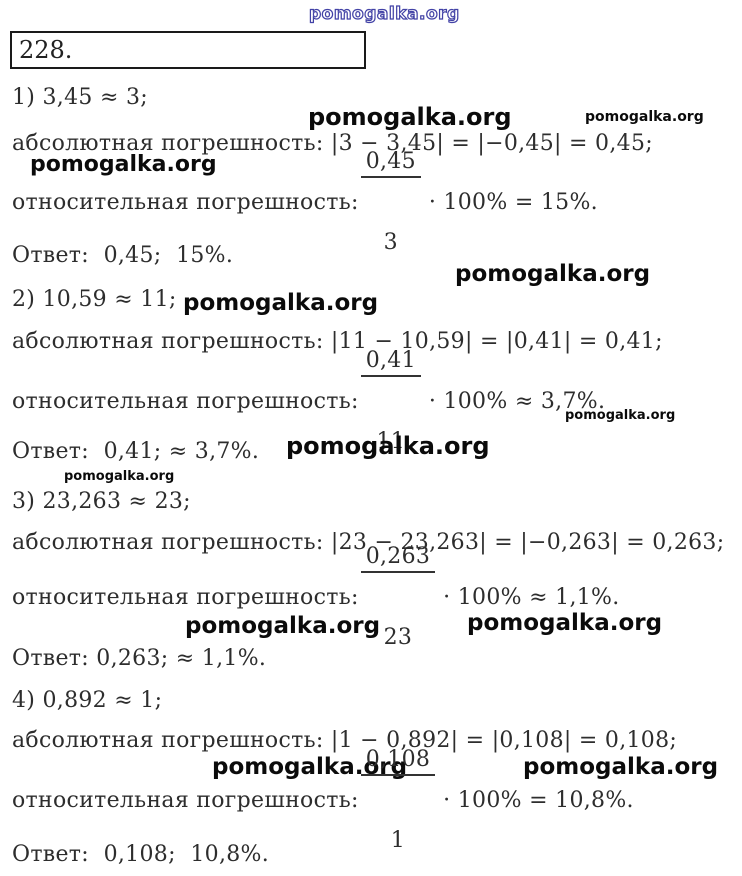  I want to click on fraction-numerator: 0,45, so click(390, 163).